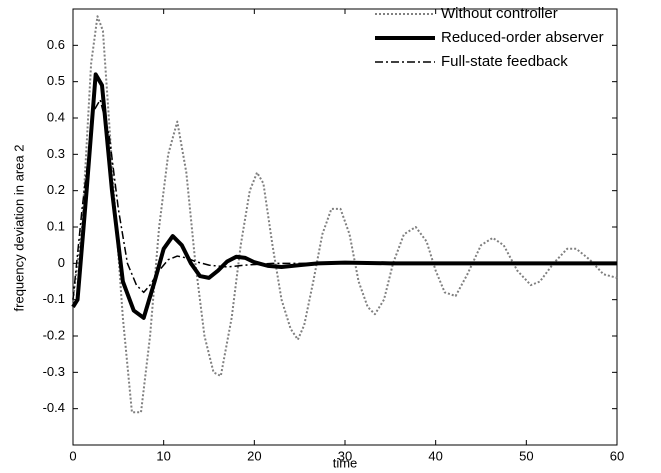 The width and height of the screenshot is (661, 473). I want to click on y-tick-label: 0.5, so click(56, 80).